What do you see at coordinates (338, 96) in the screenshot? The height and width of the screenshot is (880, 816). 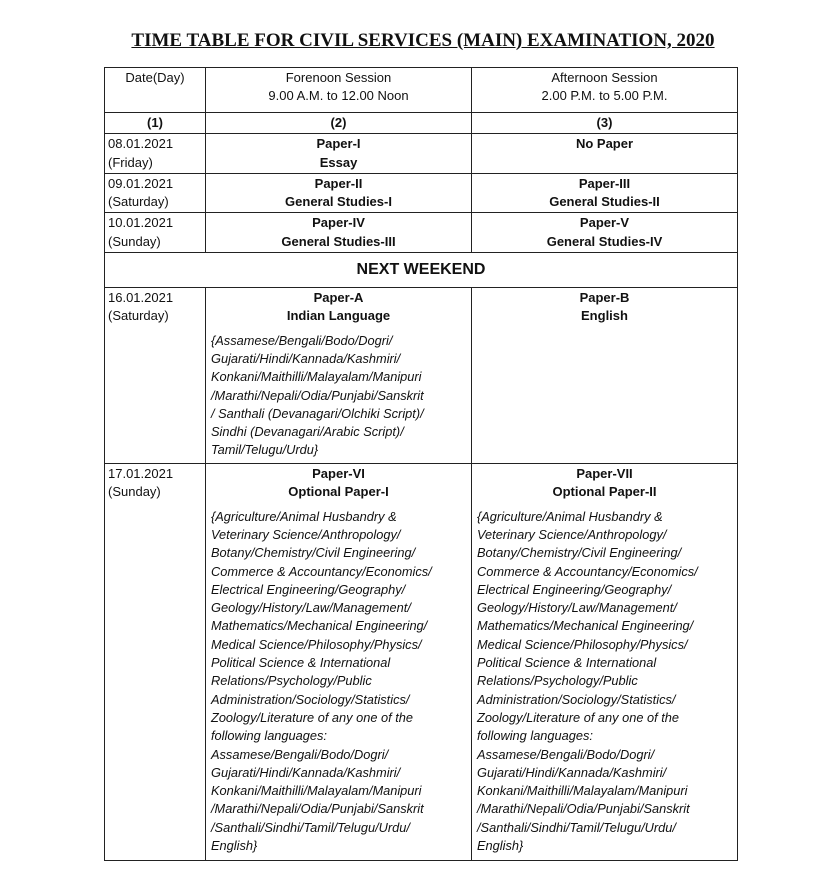 I see `forenoon-time: 9.00 A.M. to 12.00 Noon` at bounding box center [338, 96].